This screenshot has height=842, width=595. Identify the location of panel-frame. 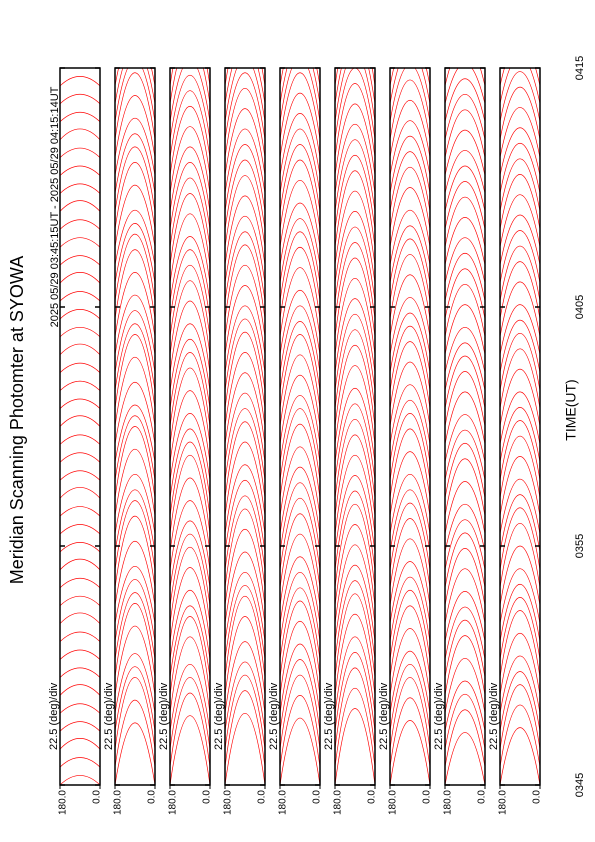
(135, 426).